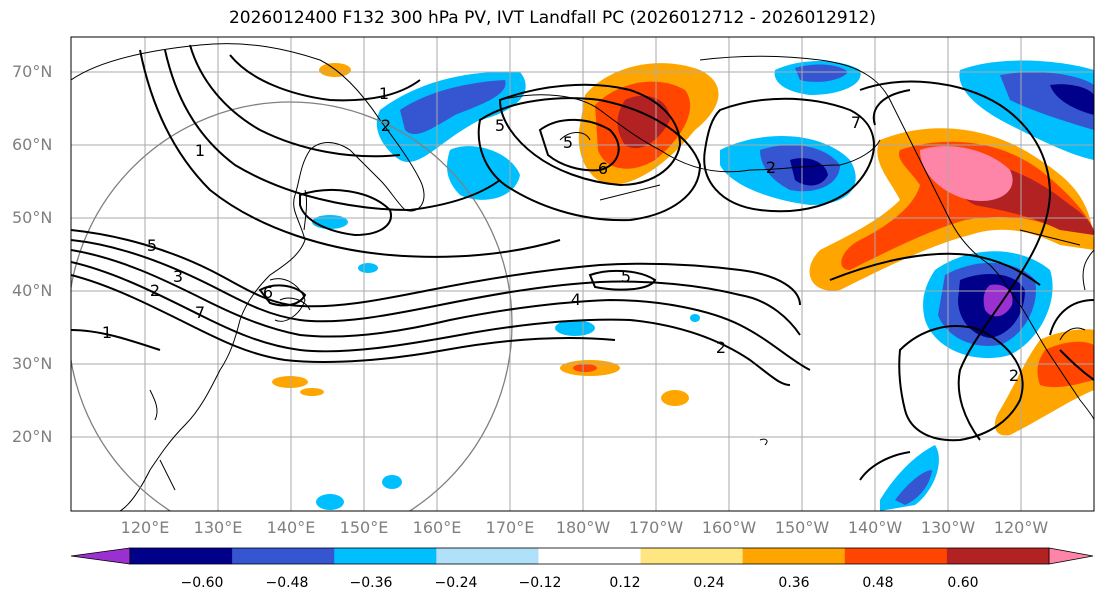  I want to click on lon-label: 180°W, so click(583, 527).